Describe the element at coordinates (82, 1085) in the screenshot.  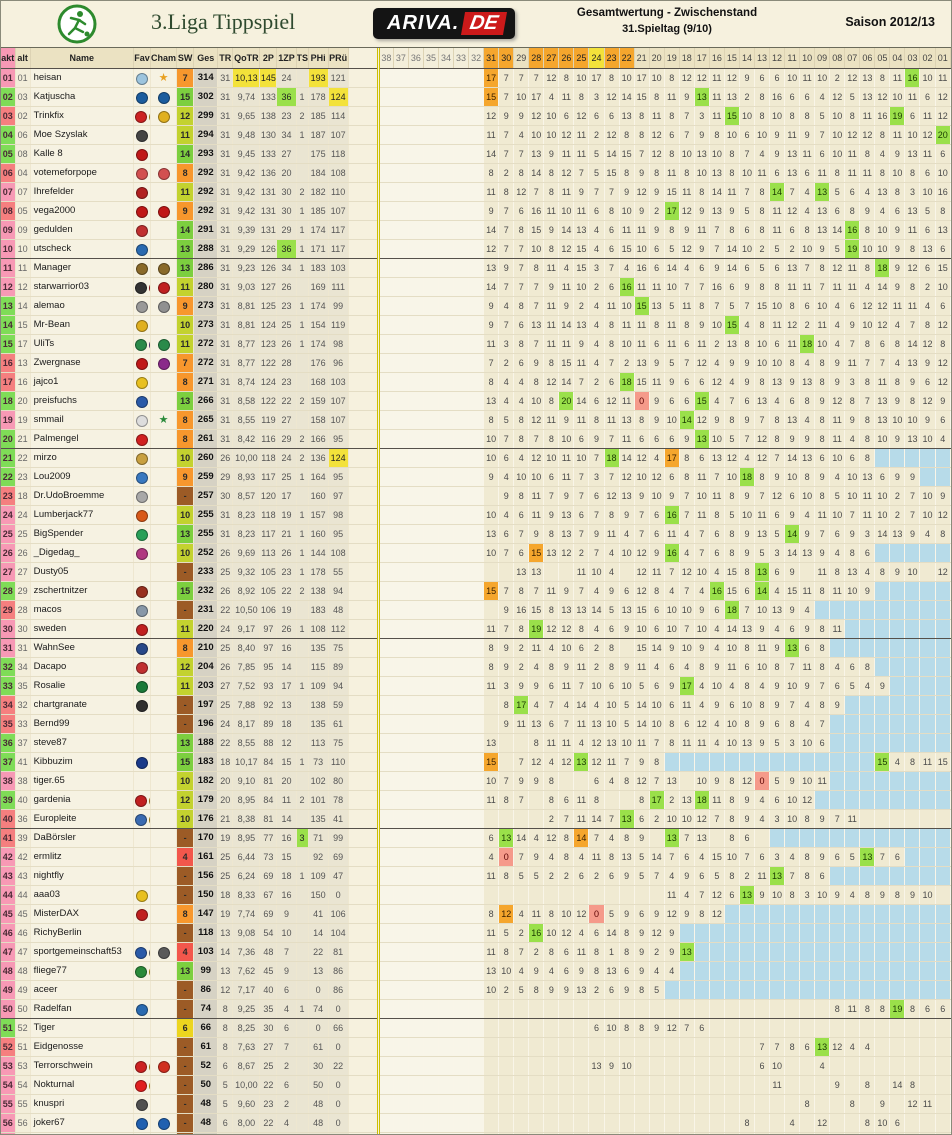
I see `player-name-link: Nokturnal` at that location.